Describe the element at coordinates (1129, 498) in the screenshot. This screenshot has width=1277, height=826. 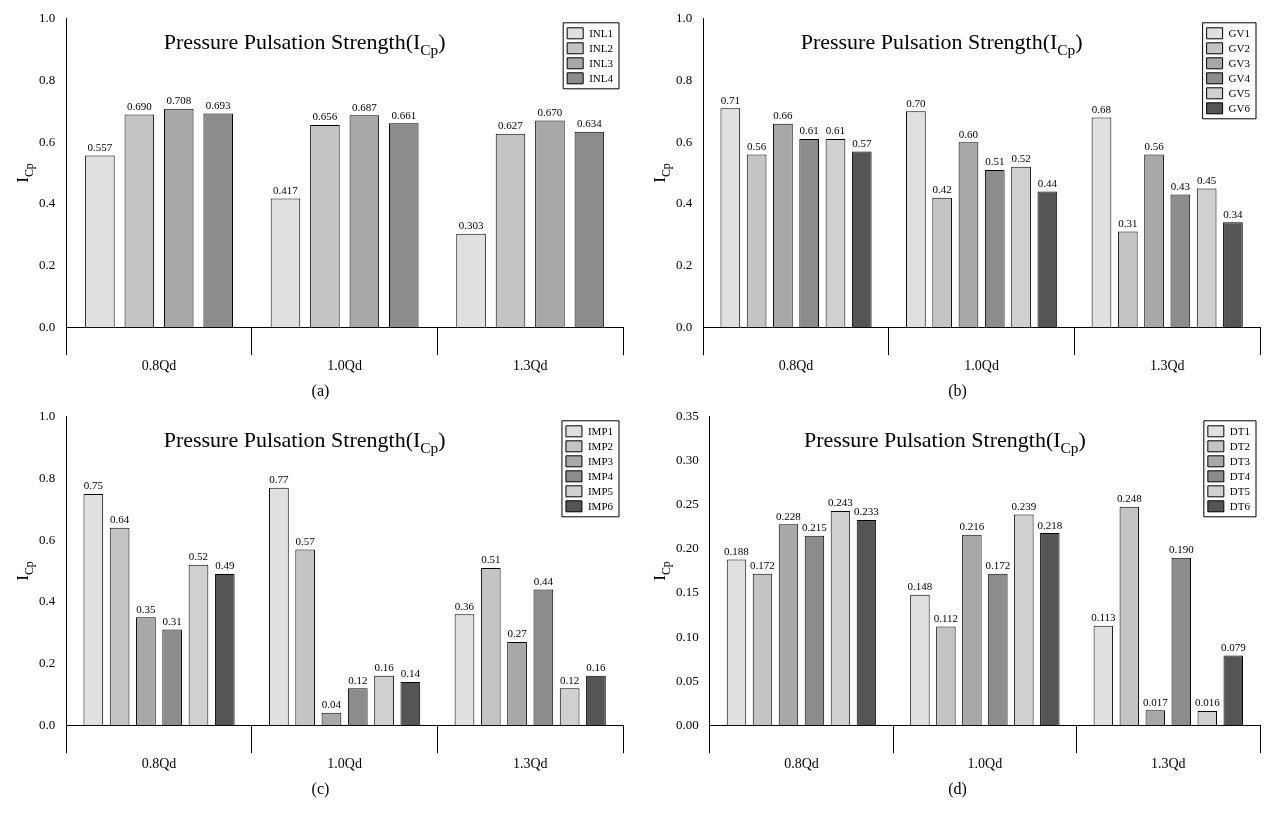
I see `data-label: 0.248` at that location.